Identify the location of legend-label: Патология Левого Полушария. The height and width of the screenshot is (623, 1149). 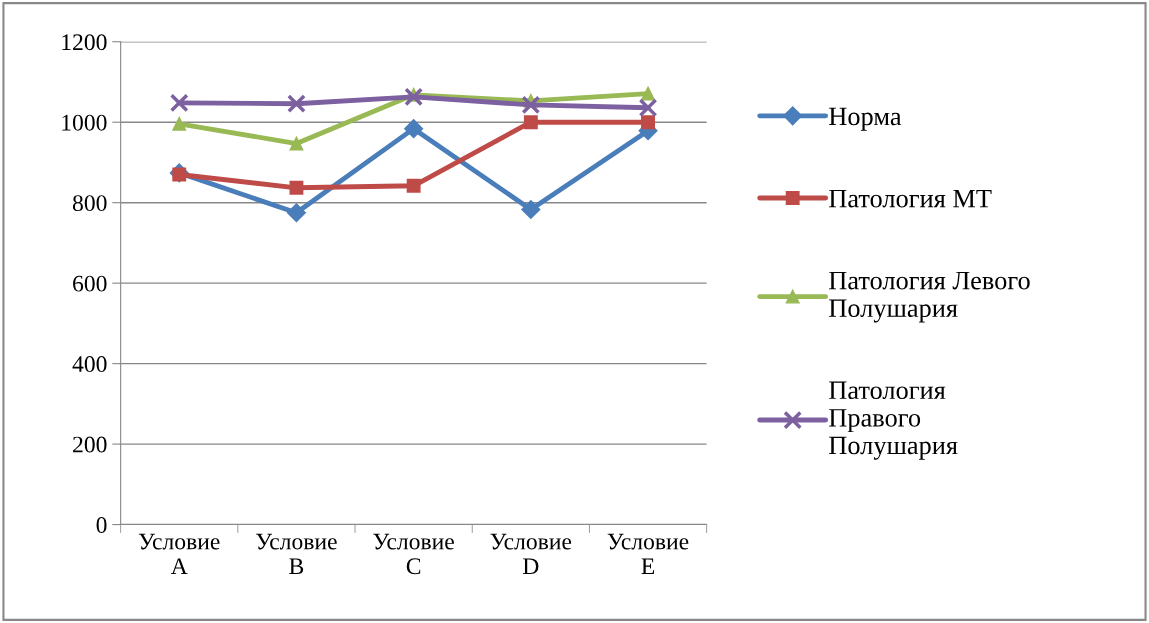
(929, 297).